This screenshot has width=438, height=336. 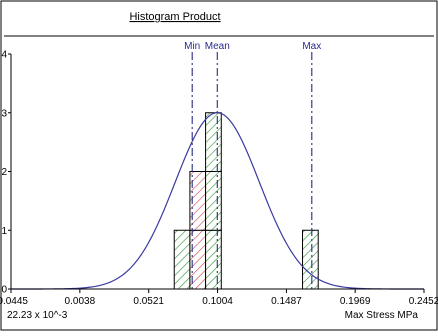 What do you see at coordinates (217, 301) in the screenshot?
I see `x-tick-label: 0.1004` at bounding box center [217, 301].